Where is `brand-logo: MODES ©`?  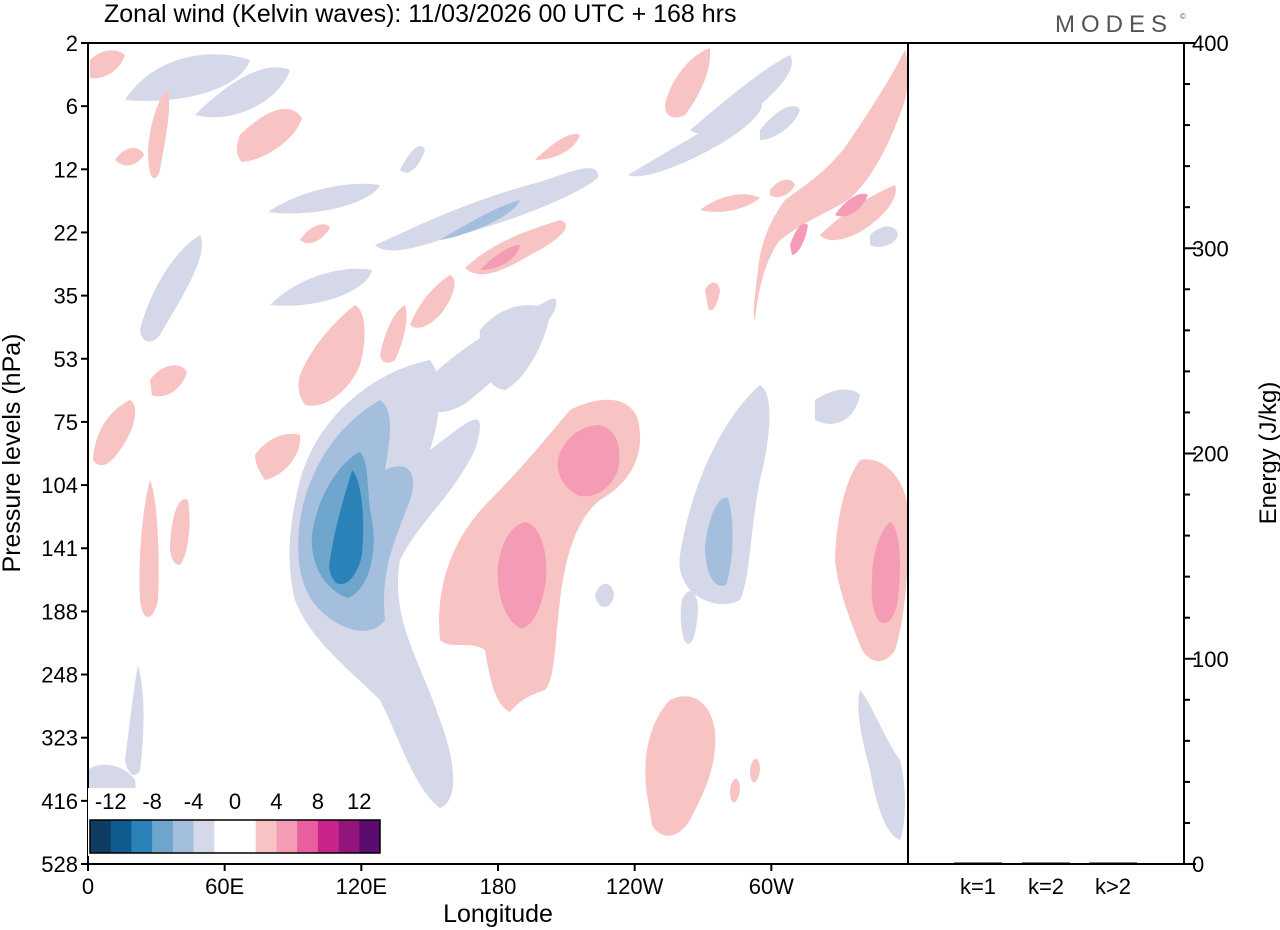 brand-logo: MODES © is located at coordinates (1120, 24).